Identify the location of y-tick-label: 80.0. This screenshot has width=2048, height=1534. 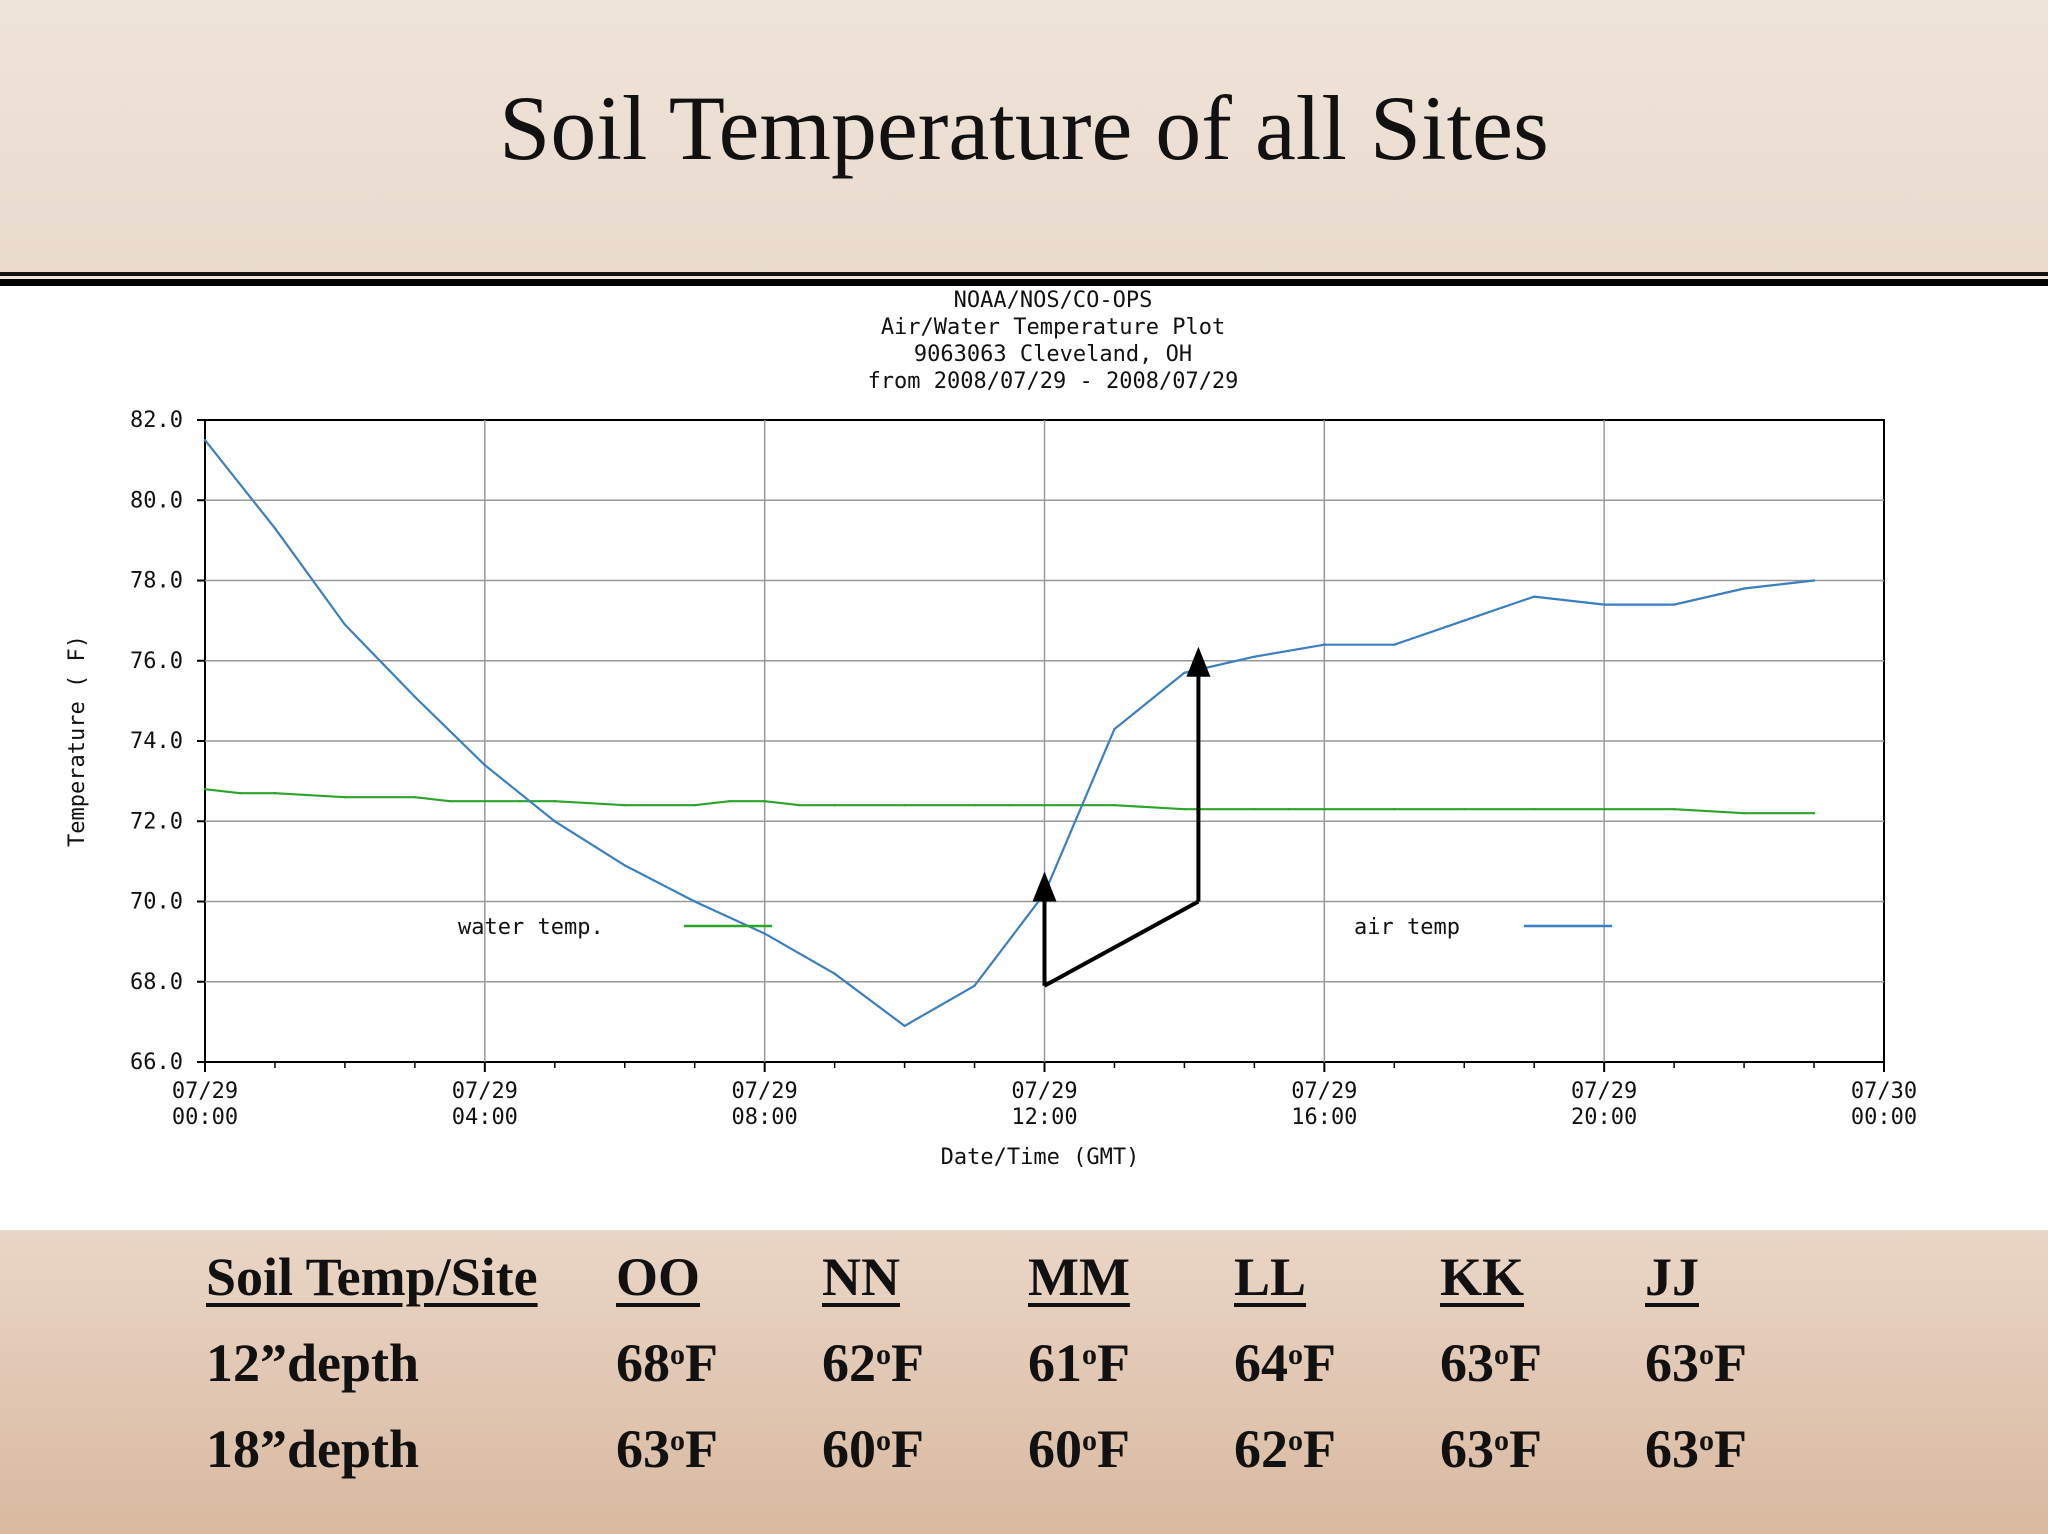
(156, 500).